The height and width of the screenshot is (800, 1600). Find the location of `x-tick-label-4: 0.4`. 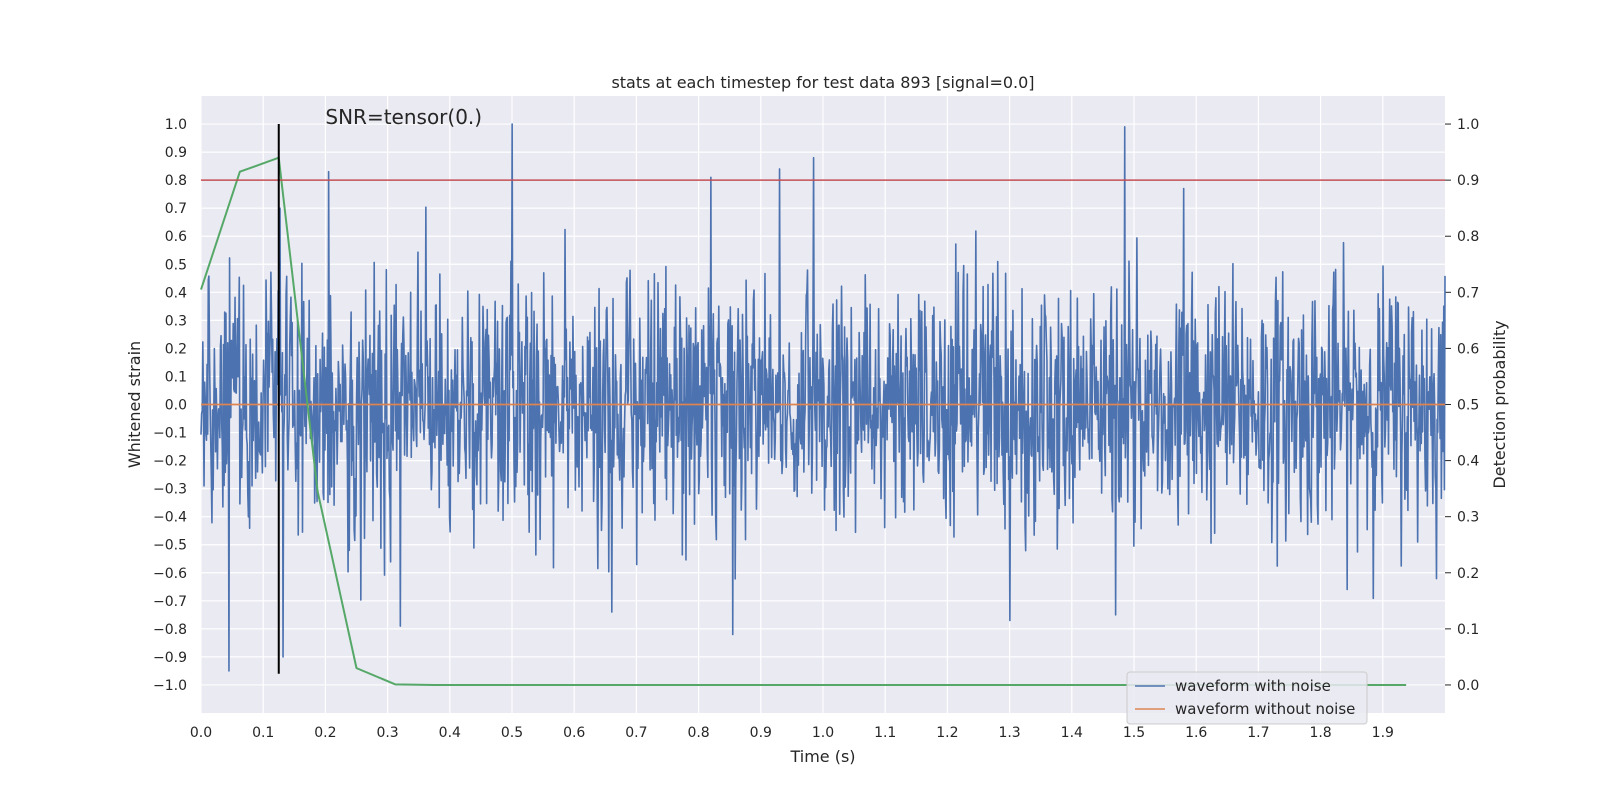

x-tick-label-4: 0.4 is located at coordinates (450, 733).